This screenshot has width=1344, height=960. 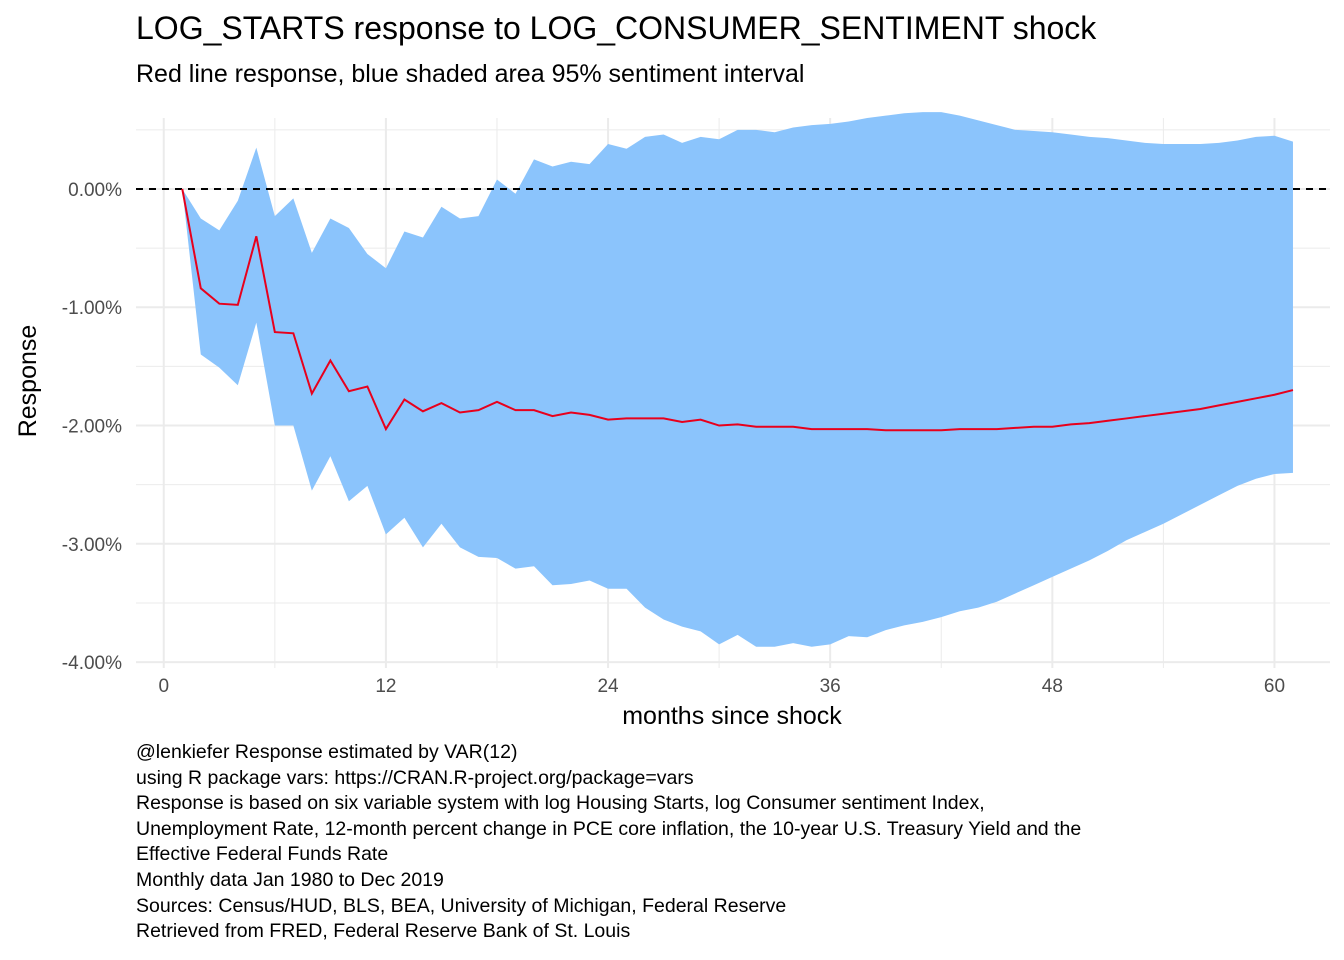 I want to click on x-axis-label: months since shock, so click(x=732, y=716).